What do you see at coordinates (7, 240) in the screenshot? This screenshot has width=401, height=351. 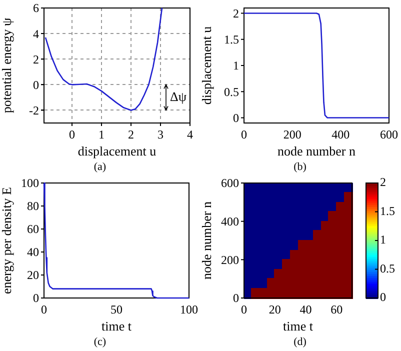 I see `y-axis-title: energy per density E` at bounding box center [7, 240].